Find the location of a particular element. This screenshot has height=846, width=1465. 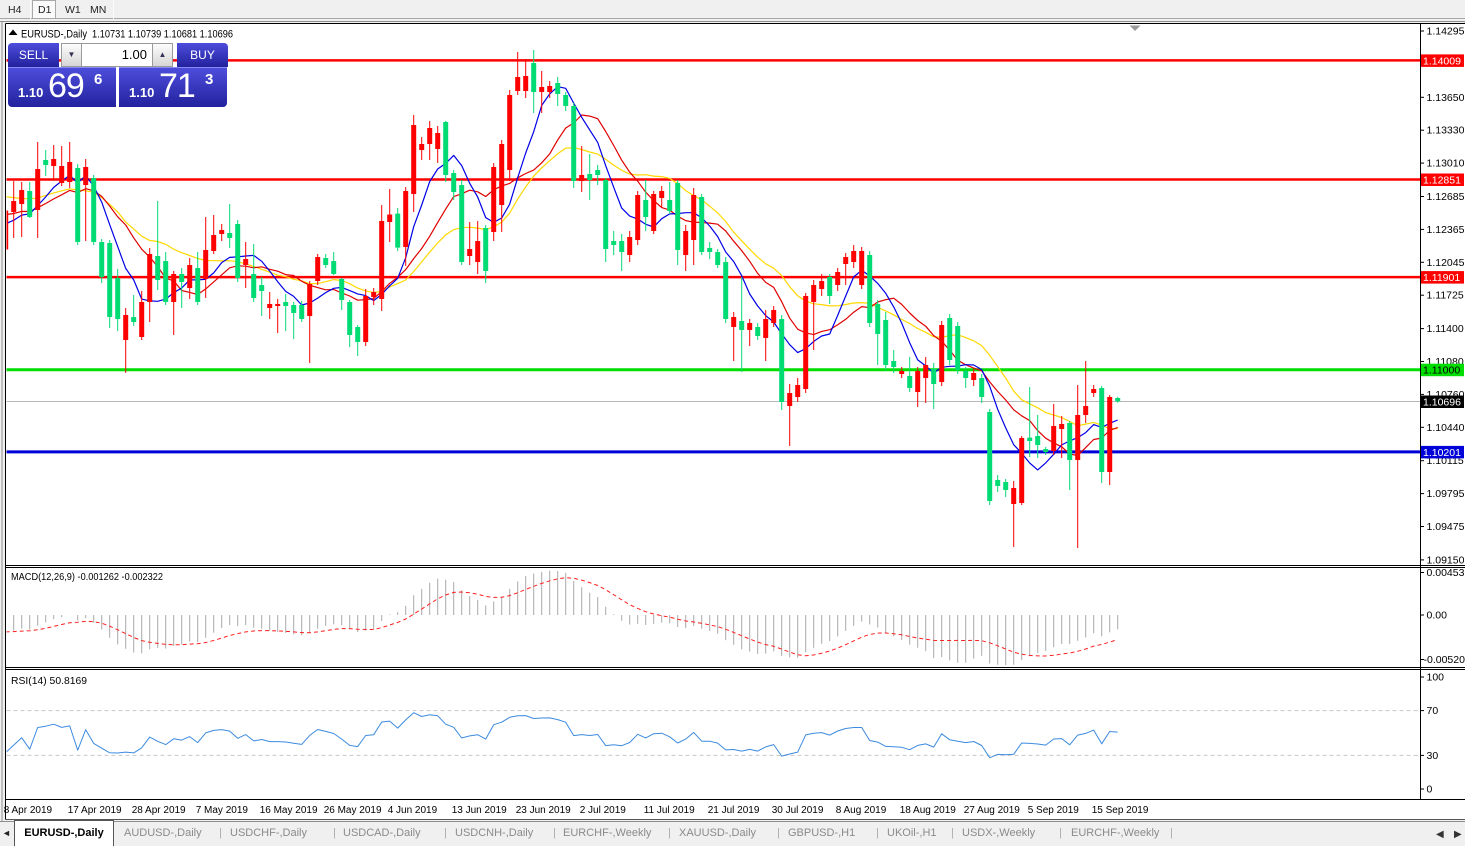

svg-text: RSI(14) 50.8169 is located at coordinates (49, 681).